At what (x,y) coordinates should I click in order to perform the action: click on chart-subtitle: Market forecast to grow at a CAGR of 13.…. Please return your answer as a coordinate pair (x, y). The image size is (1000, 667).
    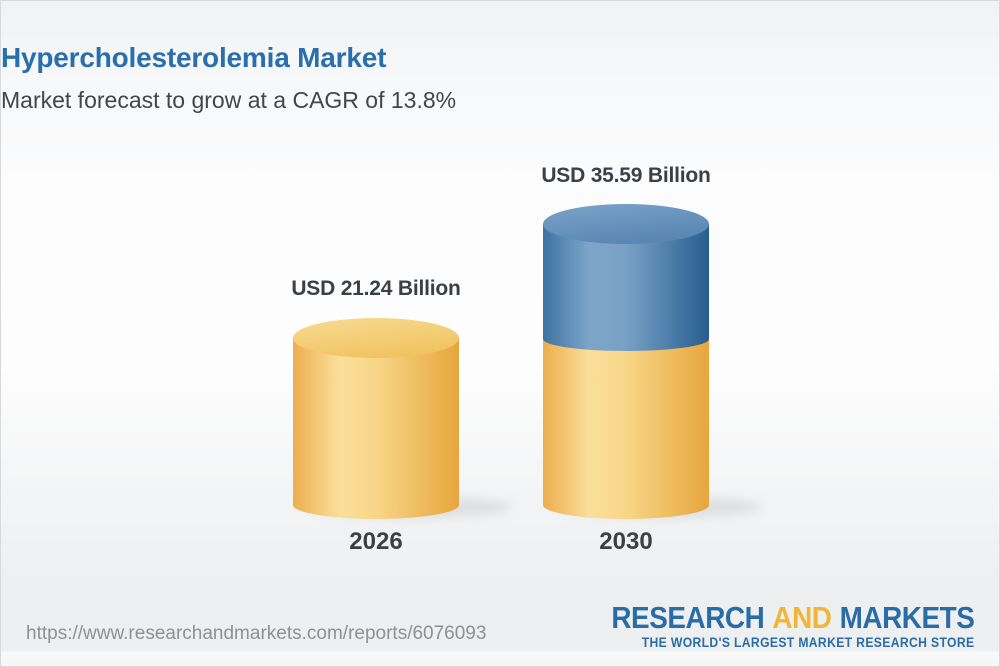
    Looking at the image, I should click on (229, 100).